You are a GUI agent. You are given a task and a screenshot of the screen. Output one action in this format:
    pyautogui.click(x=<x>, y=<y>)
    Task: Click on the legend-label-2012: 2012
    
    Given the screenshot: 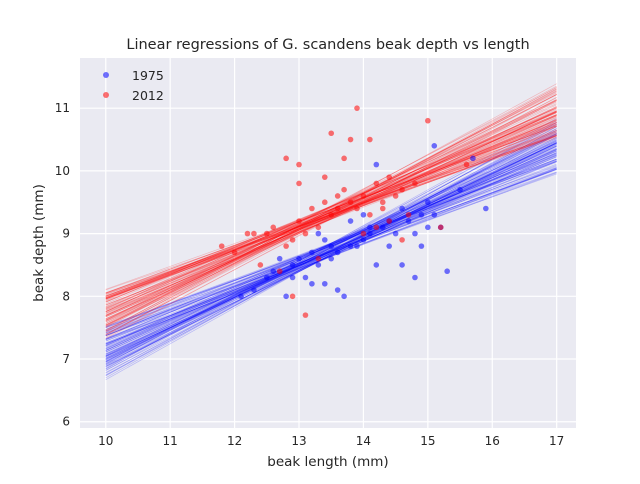 What is the action you would take?
    pyautogui.click(x=148, y=95)
    